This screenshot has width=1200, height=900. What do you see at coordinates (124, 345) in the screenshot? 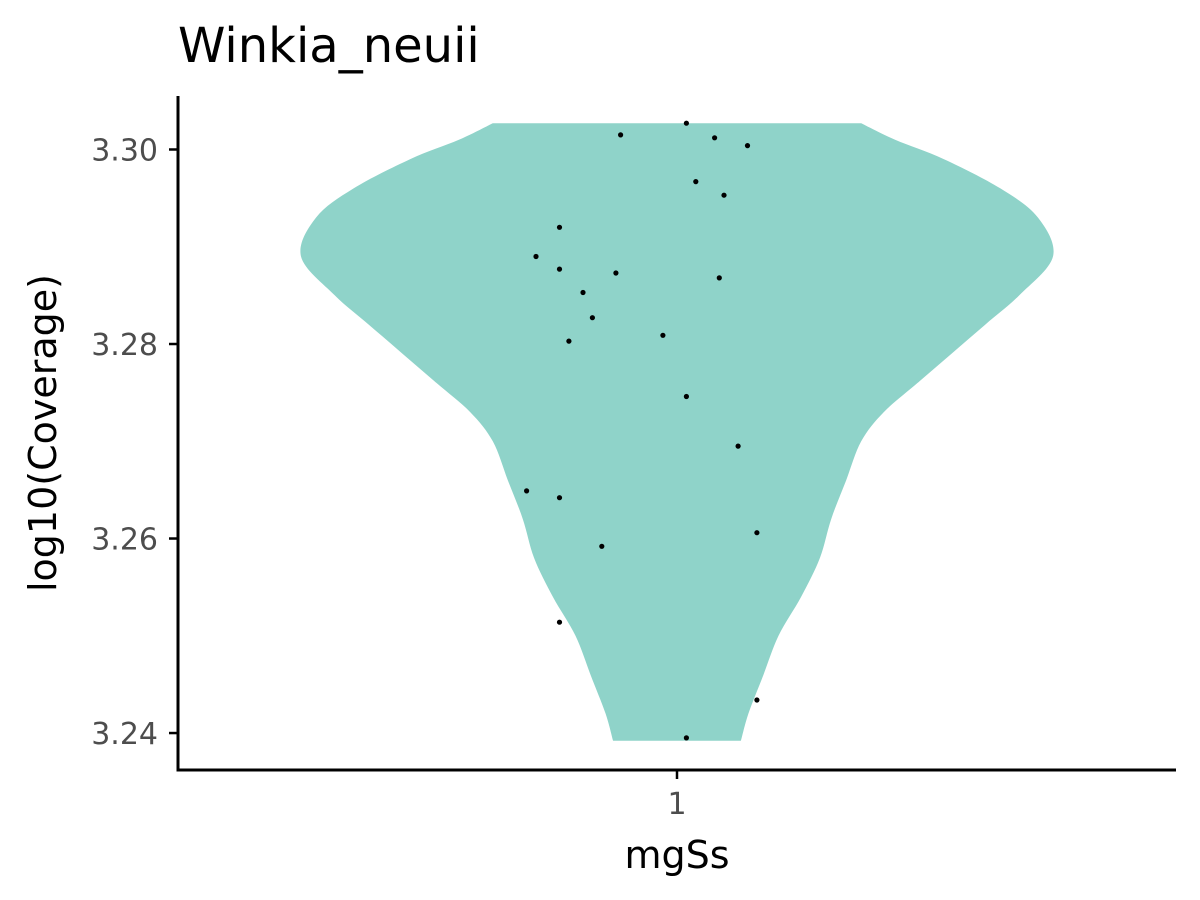
I see `y-tick-label: 3.28` at bounding box center [124, 345].